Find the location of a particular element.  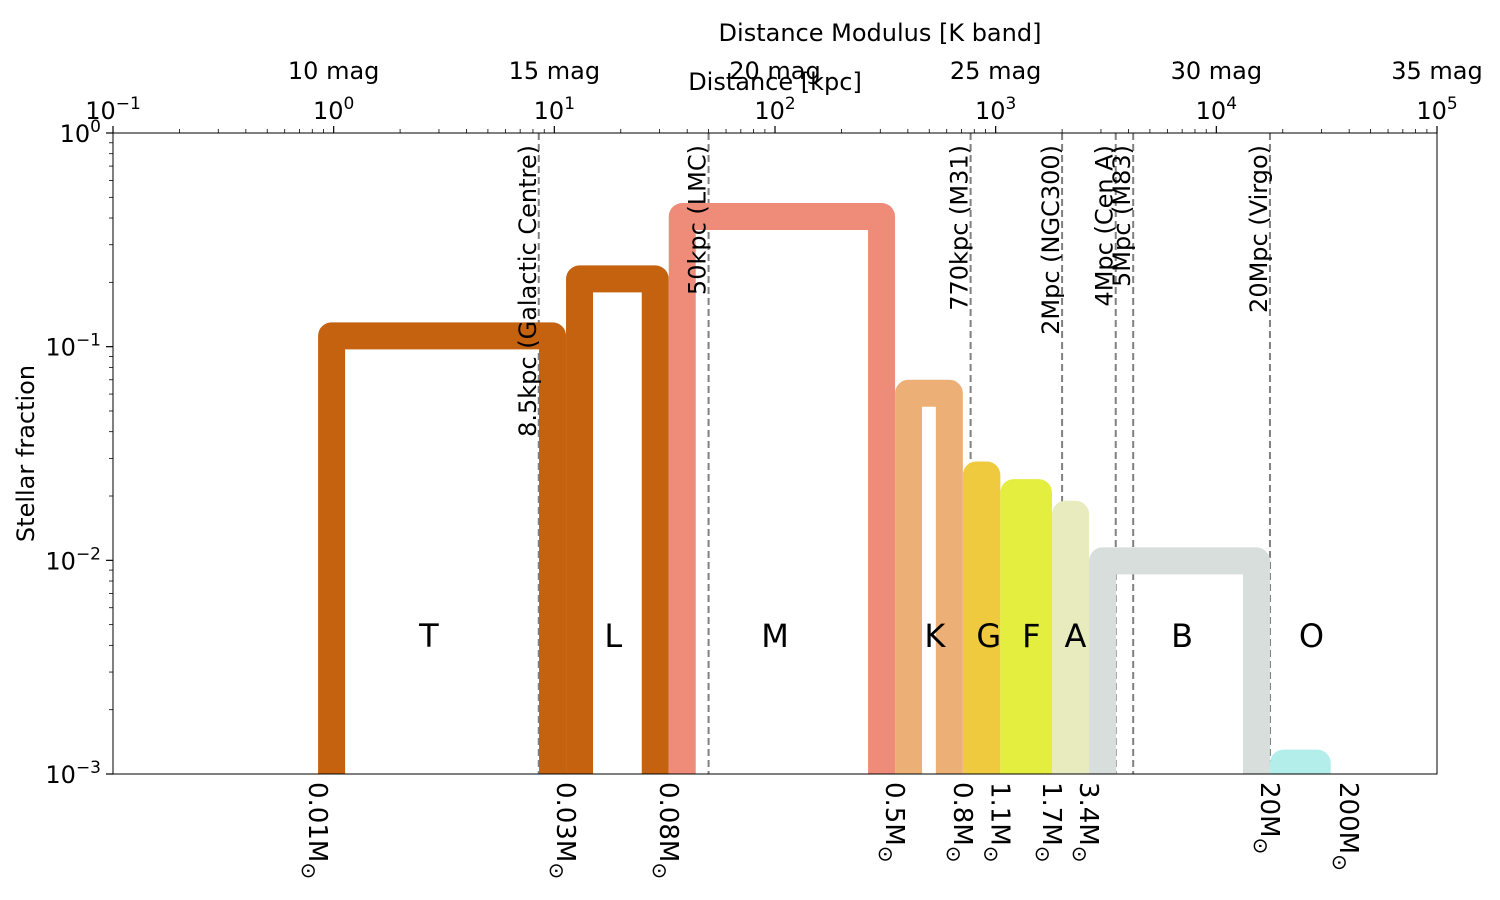

class-label-M: M is located at coordinates (775, 636).